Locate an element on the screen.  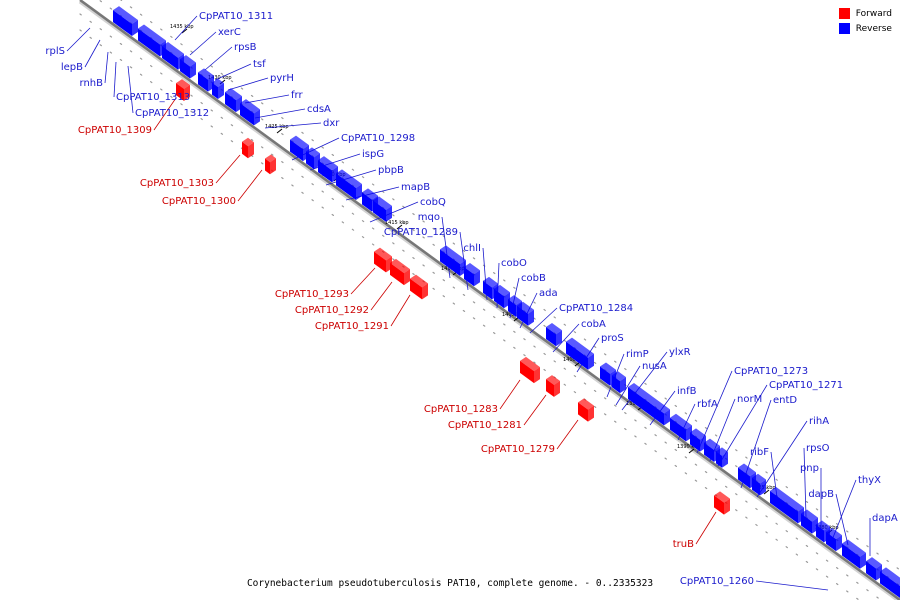
forward-swatch is located at coordinates (844, 13).